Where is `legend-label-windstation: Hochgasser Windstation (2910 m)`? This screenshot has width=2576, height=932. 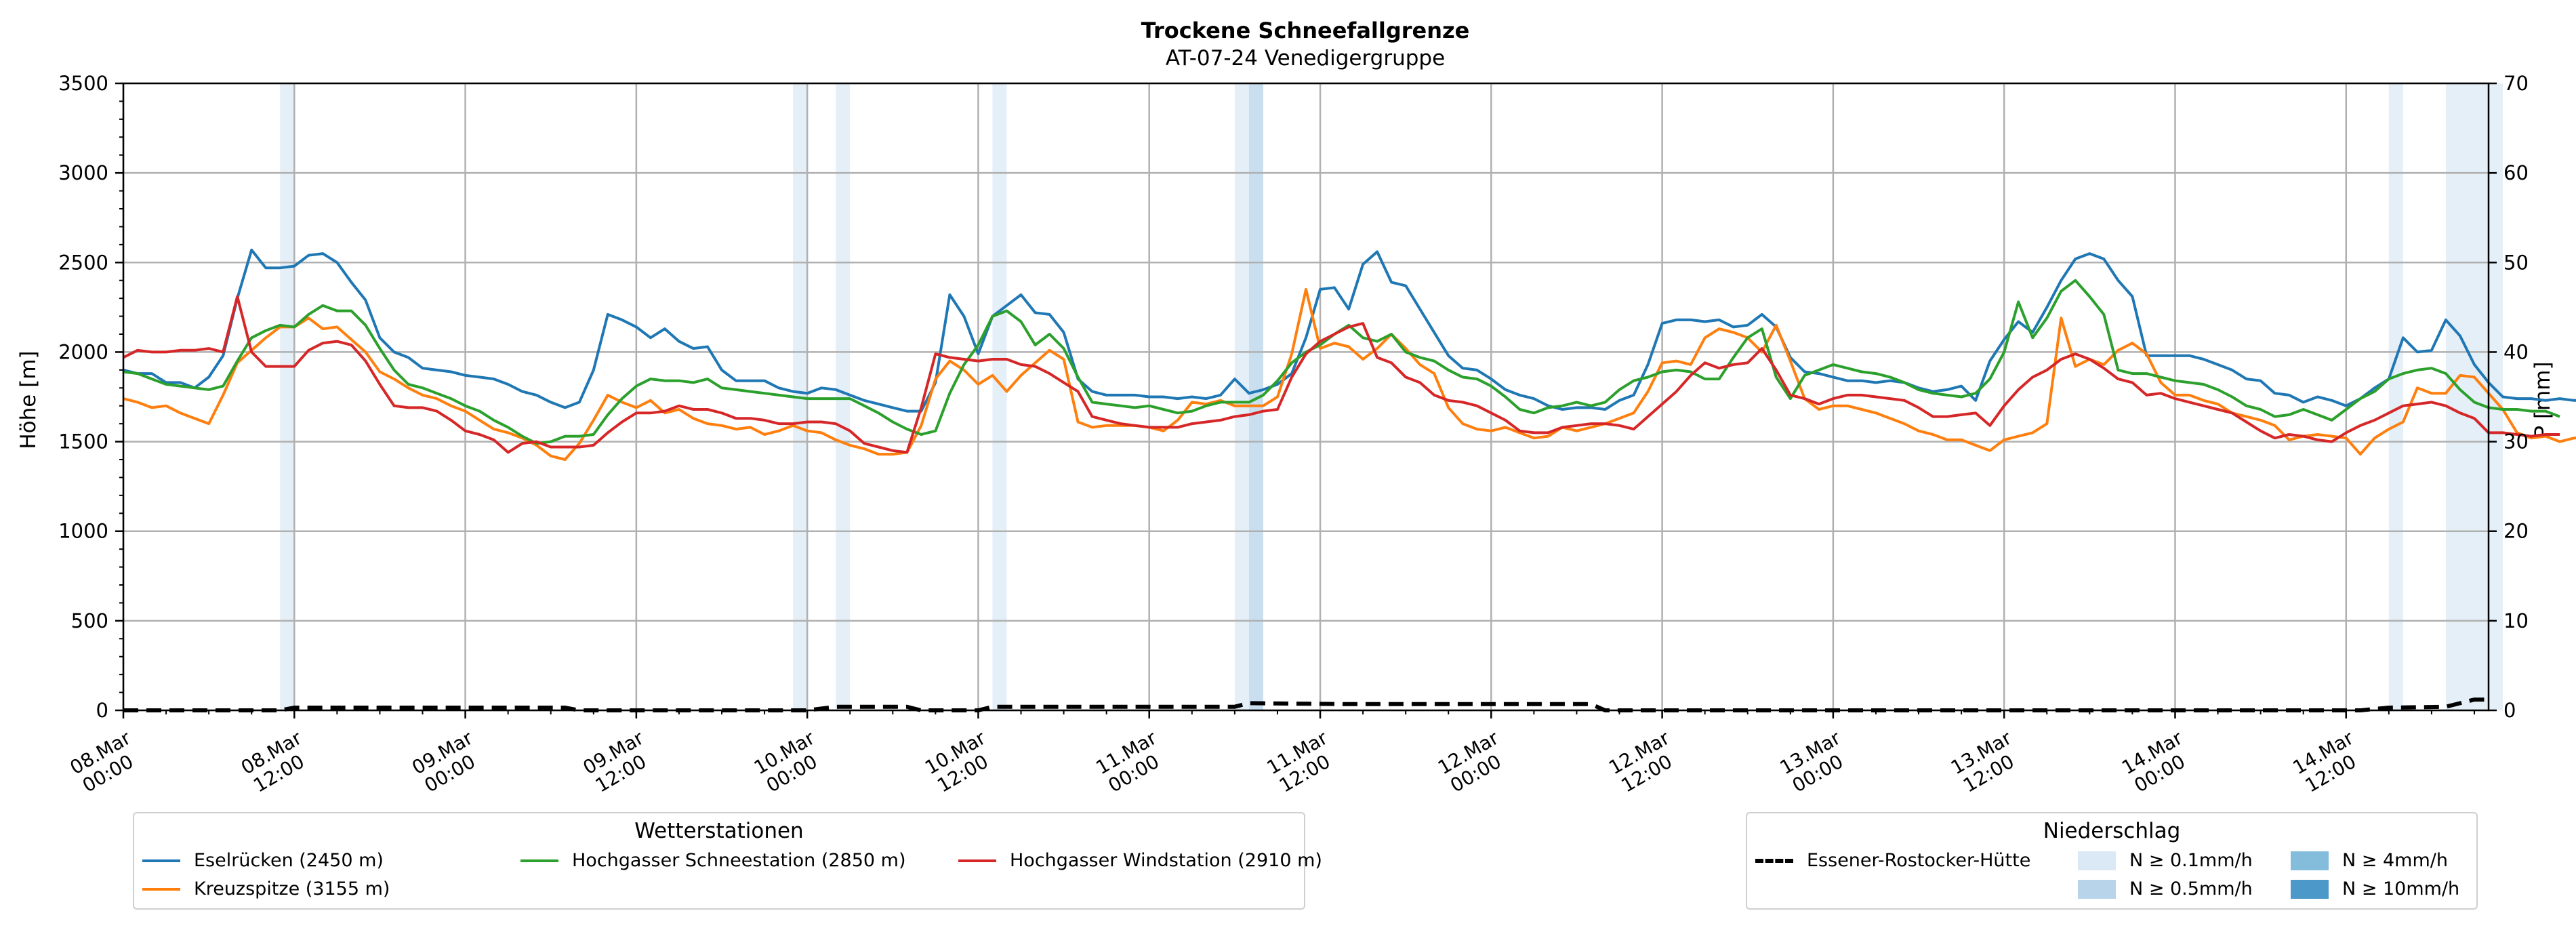
legend-label-windstation: Hochgasser Windstation (2910 m) is located at coordinates (1166, 860).